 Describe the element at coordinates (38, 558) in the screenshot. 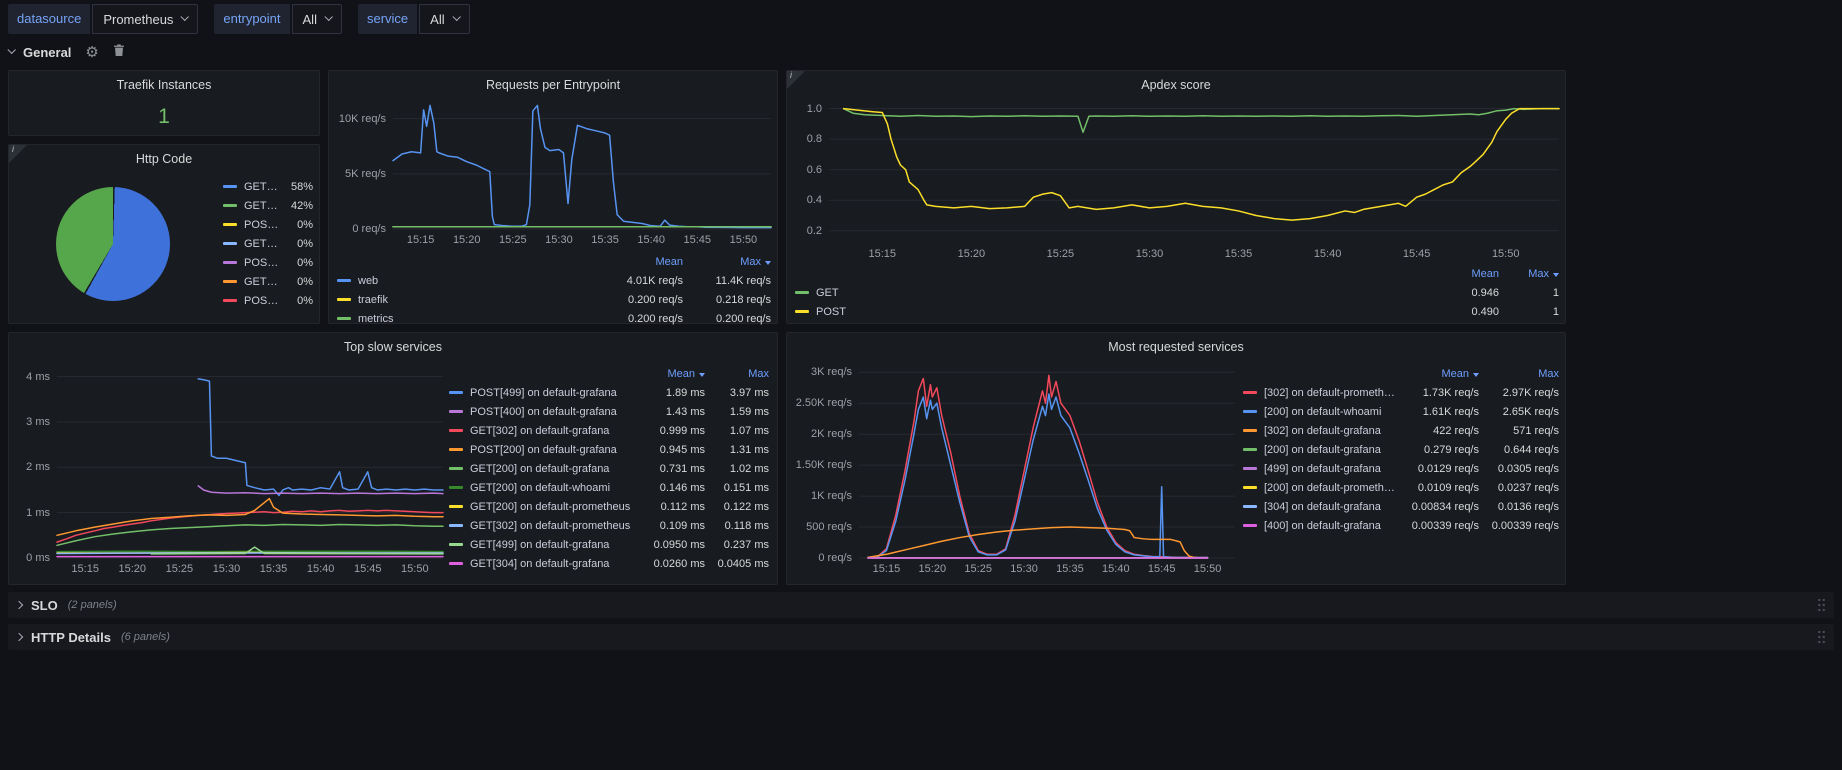

I see `y-axis-label: 0 ms` at that location.